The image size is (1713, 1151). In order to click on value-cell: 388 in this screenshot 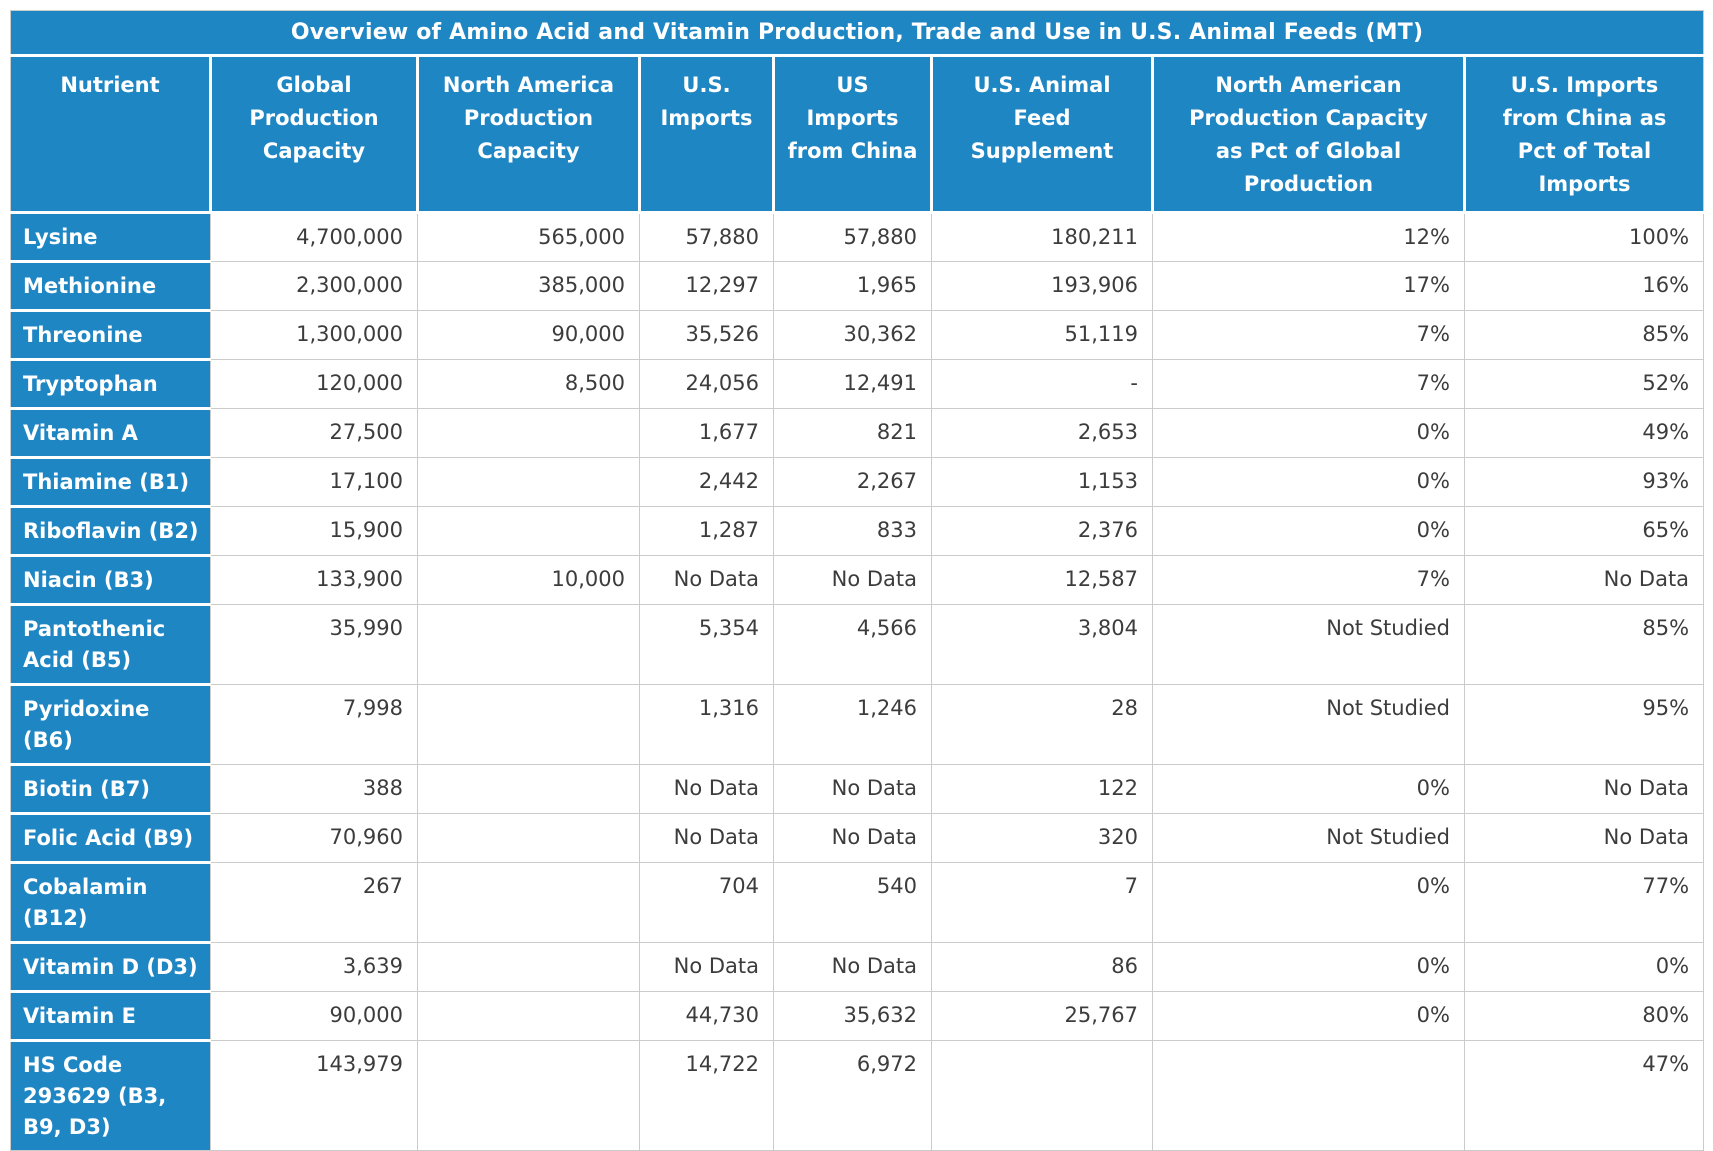, I will do `click(314, 789)`.